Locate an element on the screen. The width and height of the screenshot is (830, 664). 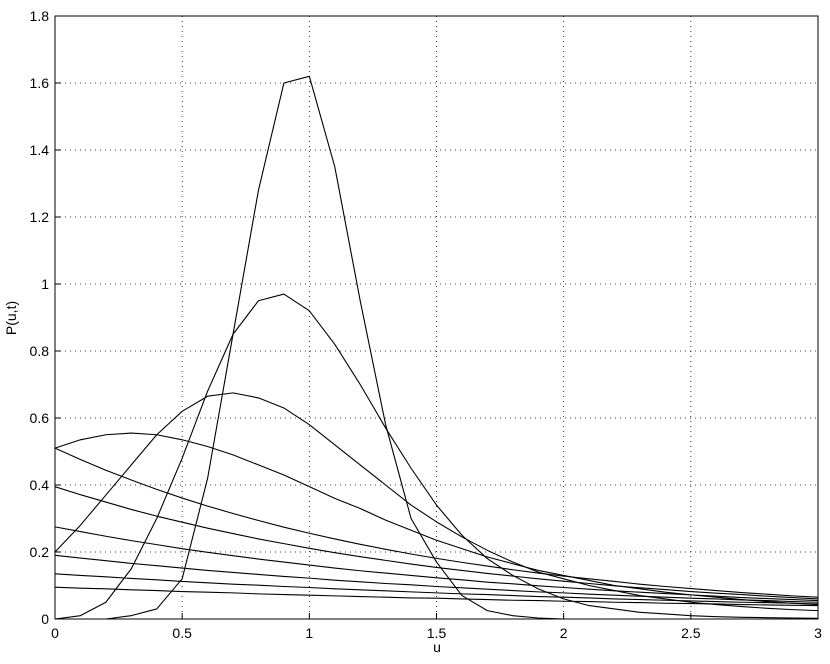
y-tick-label: 0.6 is located at coordinates (40, 418).